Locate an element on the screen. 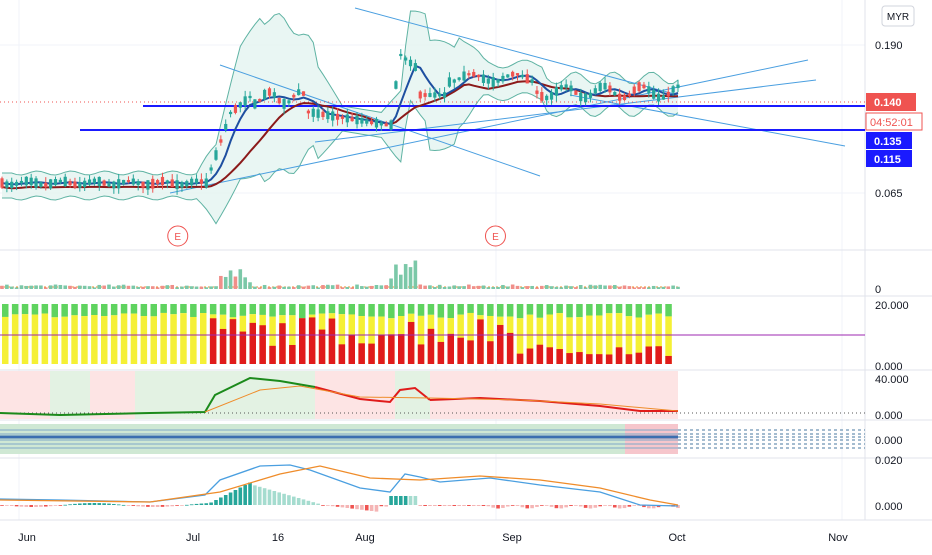 The image size is (932, 555). earnings-marker-label: E is located at coordinates (495, 237).